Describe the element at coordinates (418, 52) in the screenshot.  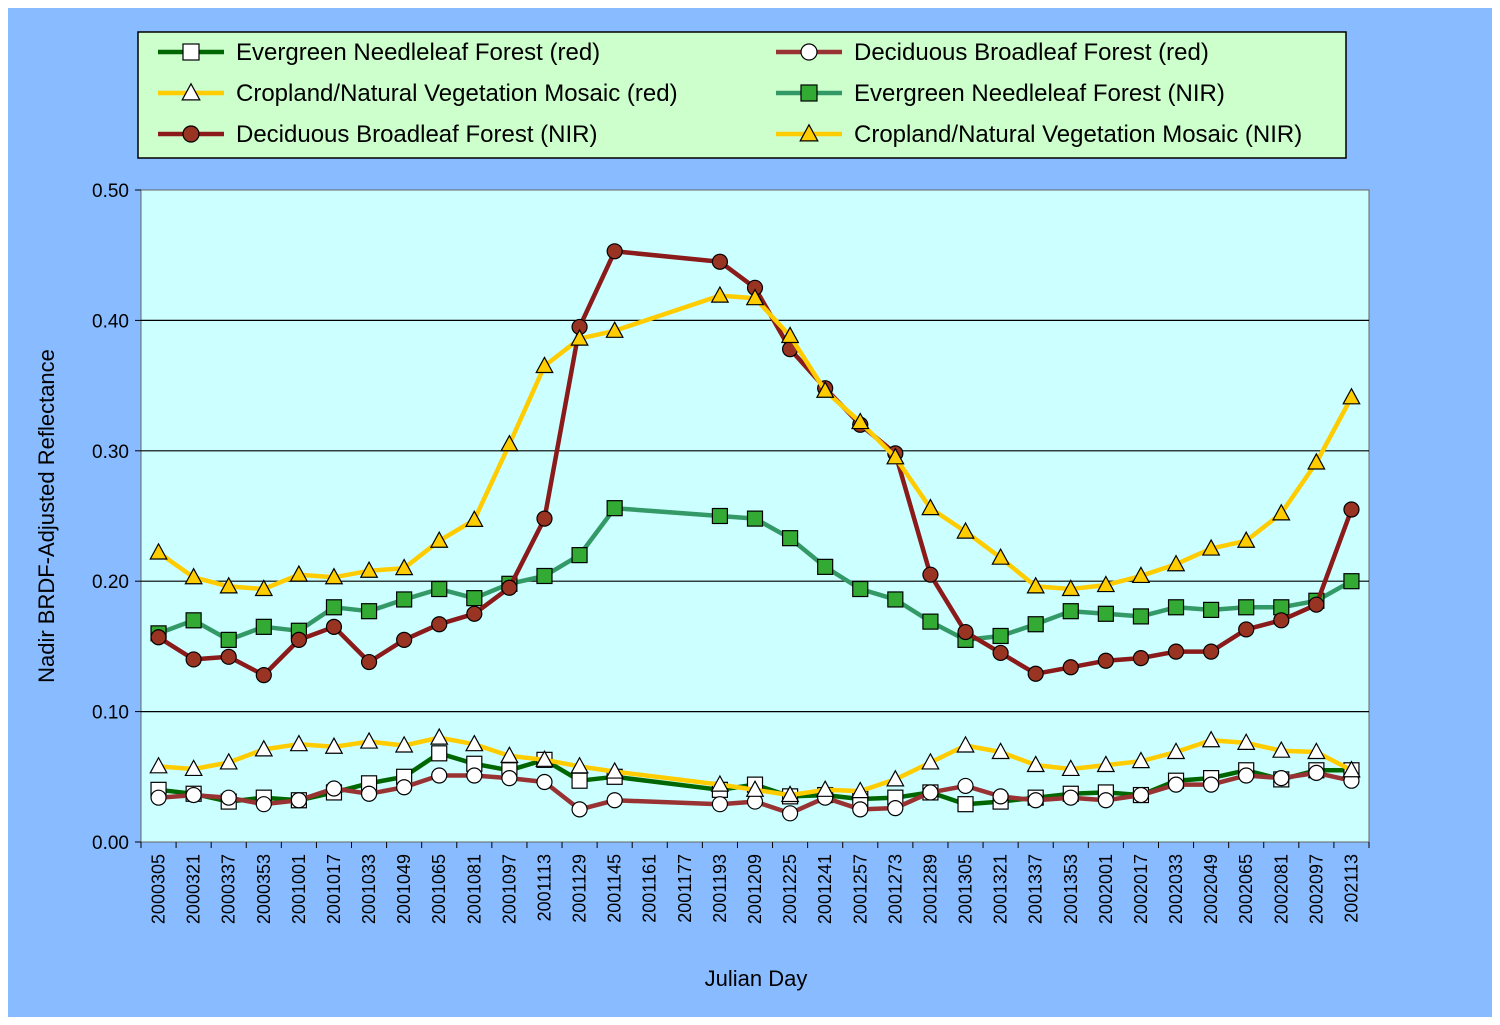
I see `legend-label: Evergreen Needleleaf Forest (red)` at that location.